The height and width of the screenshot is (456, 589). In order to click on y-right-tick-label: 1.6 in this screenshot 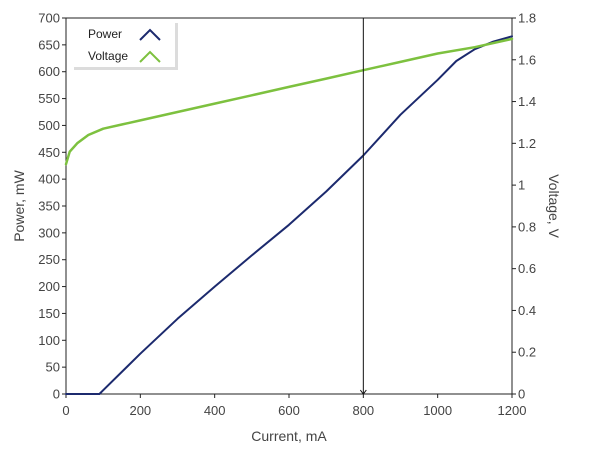, I will do `click(527, 59)`.